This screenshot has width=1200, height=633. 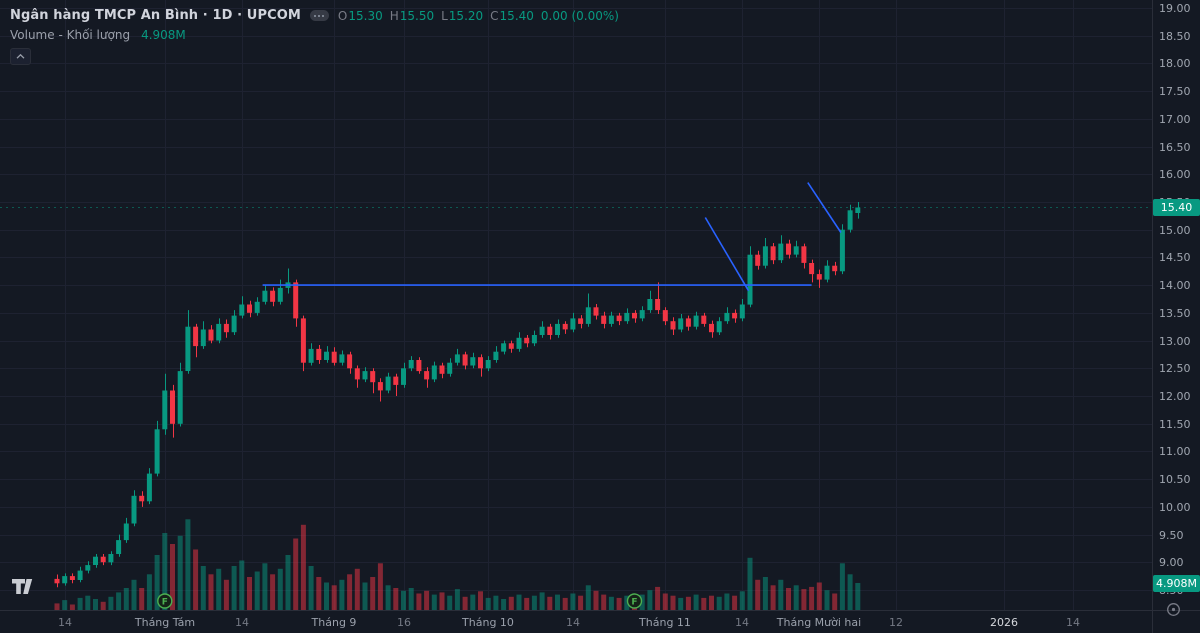 What do you see at coordinates (1175, 368) in the screenshot?
I see `price-axis-label: 12.50` at bounding box center [1175, 368].